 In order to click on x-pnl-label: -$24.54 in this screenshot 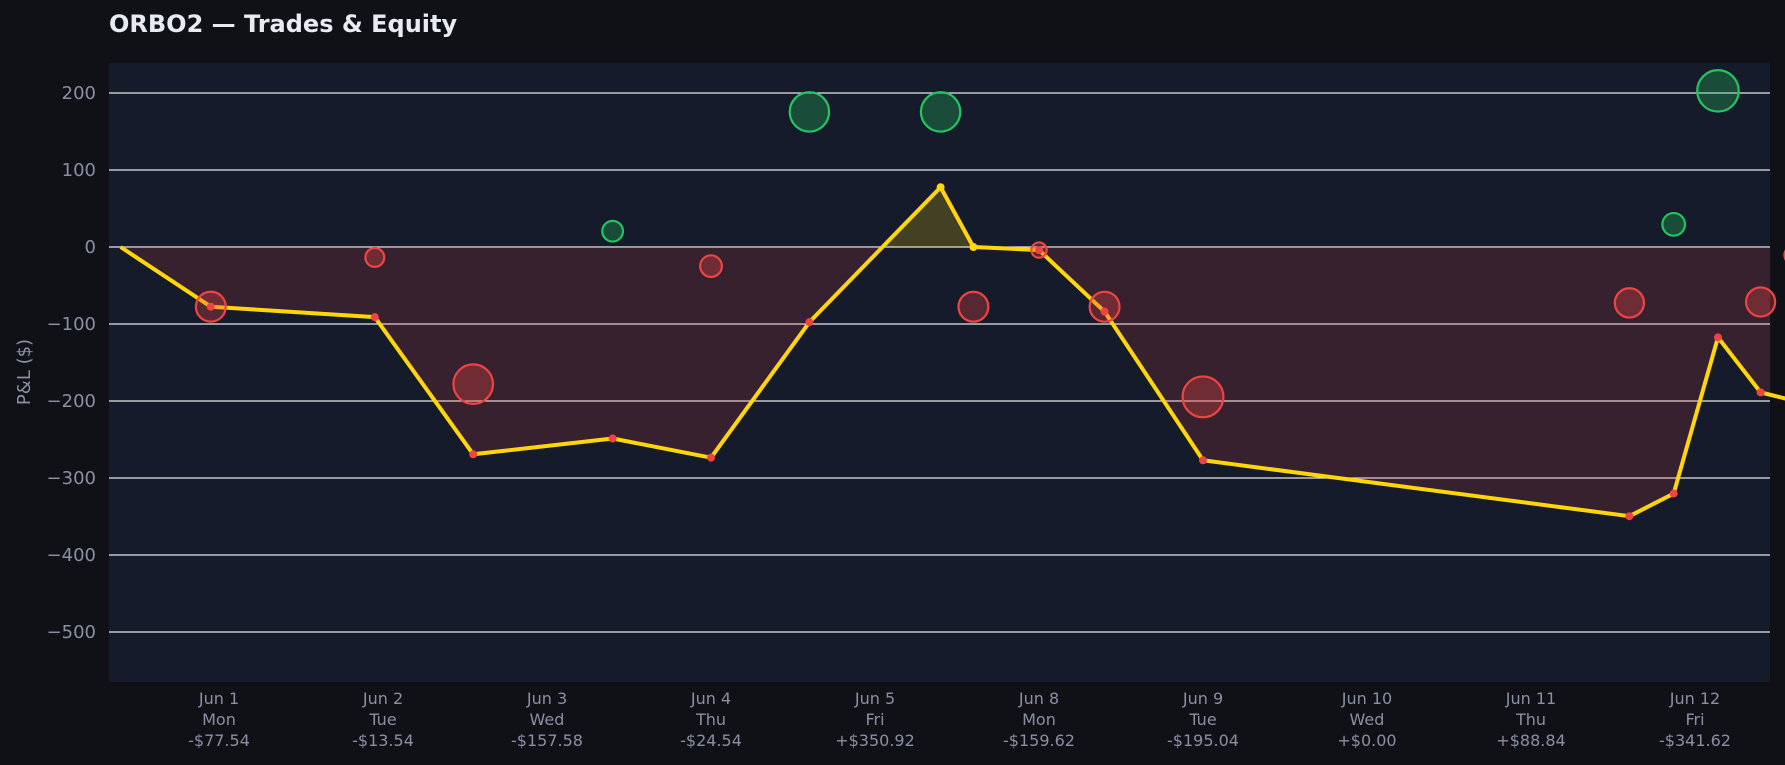, I will do `click(711, 740)`.